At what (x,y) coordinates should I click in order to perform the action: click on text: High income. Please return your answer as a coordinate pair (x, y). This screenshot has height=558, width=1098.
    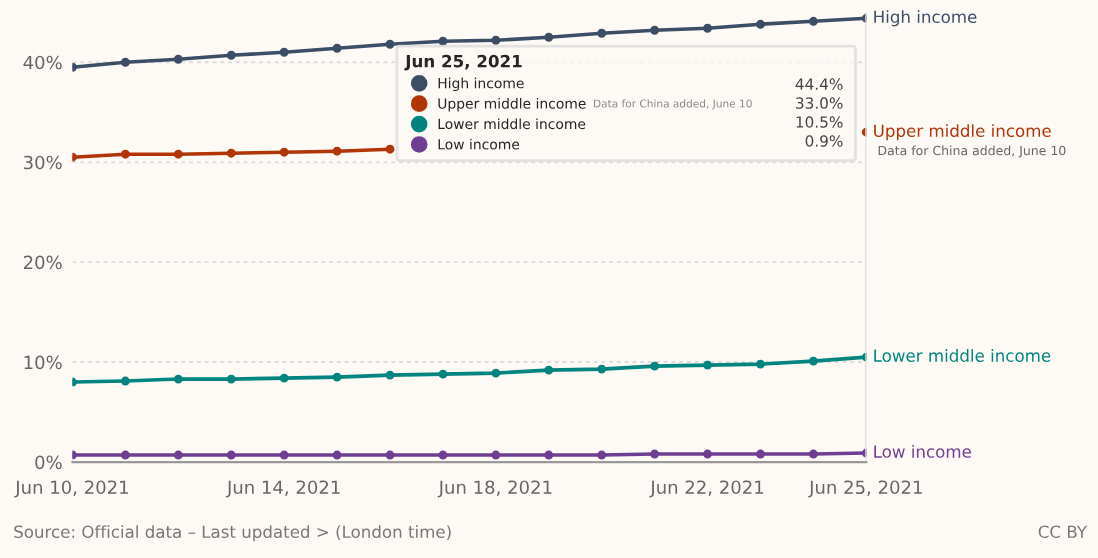
    Looking at the image, I should click on (925, 18).